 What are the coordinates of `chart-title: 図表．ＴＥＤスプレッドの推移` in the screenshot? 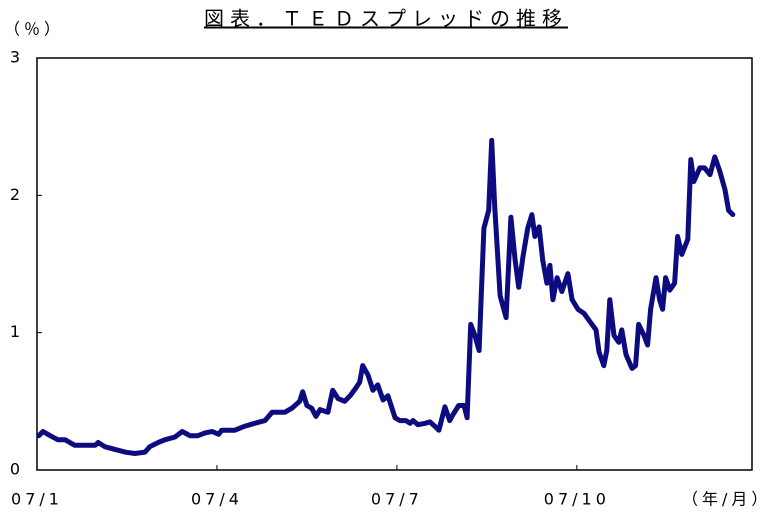 It's located at (386, 19).